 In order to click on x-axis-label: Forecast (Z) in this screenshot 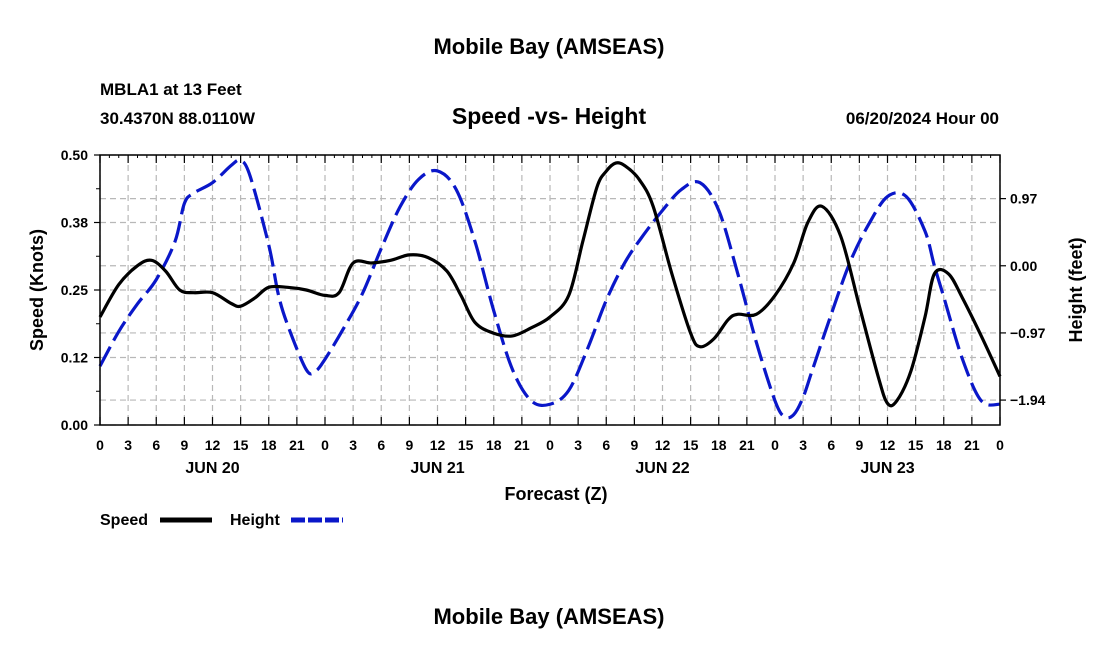, I will do `click(555, 494)`.